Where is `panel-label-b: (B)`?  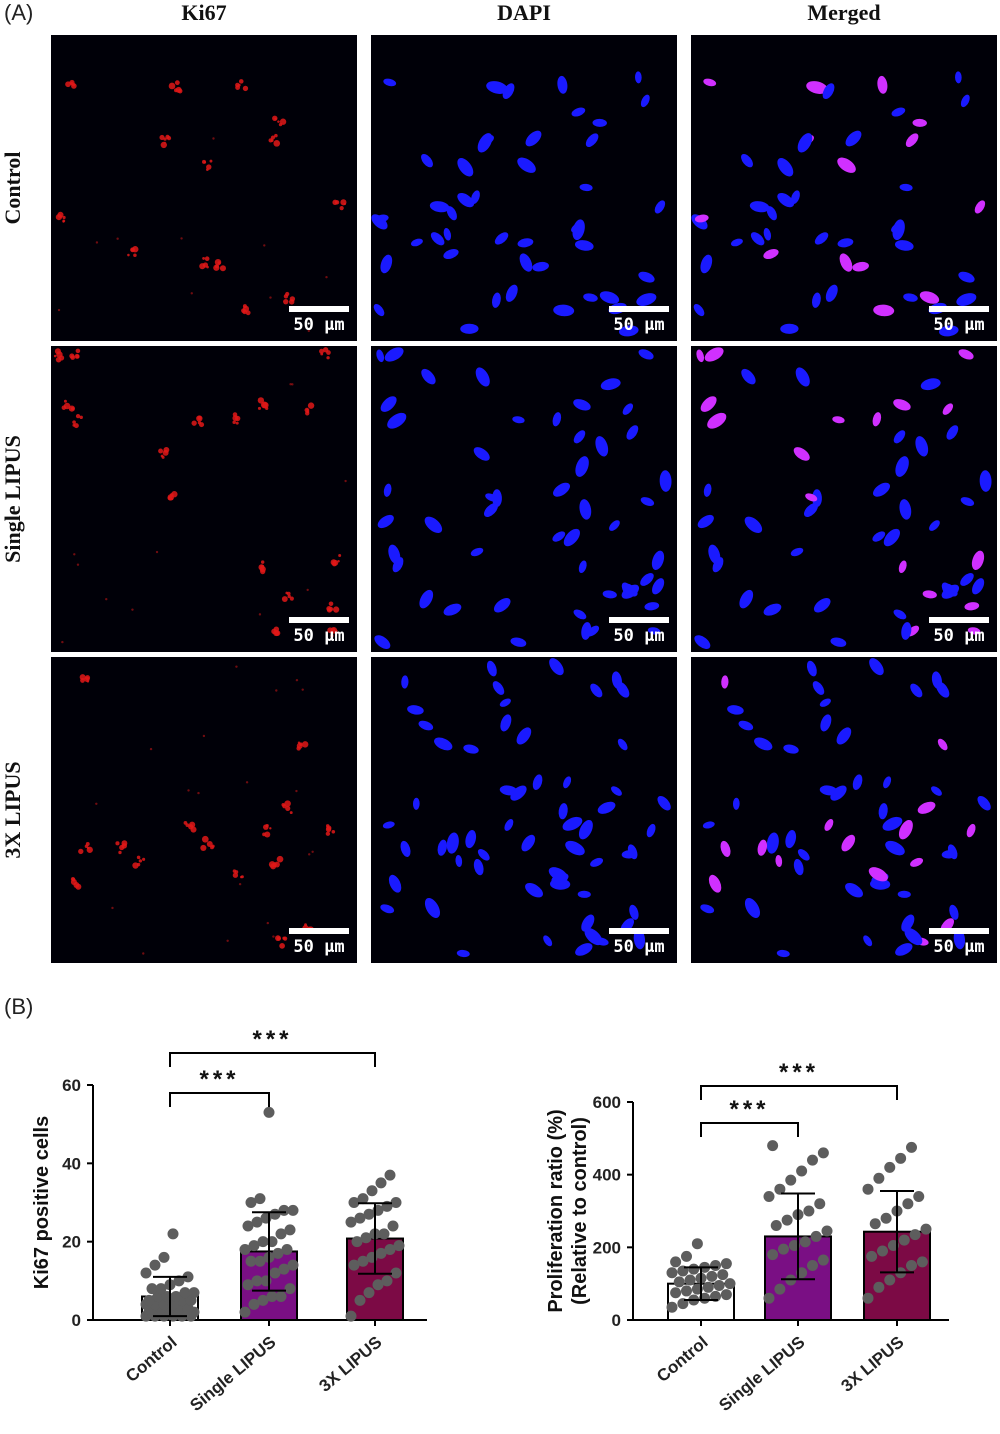 panel-label-b: (B) is located at coordinates (19, 1006).